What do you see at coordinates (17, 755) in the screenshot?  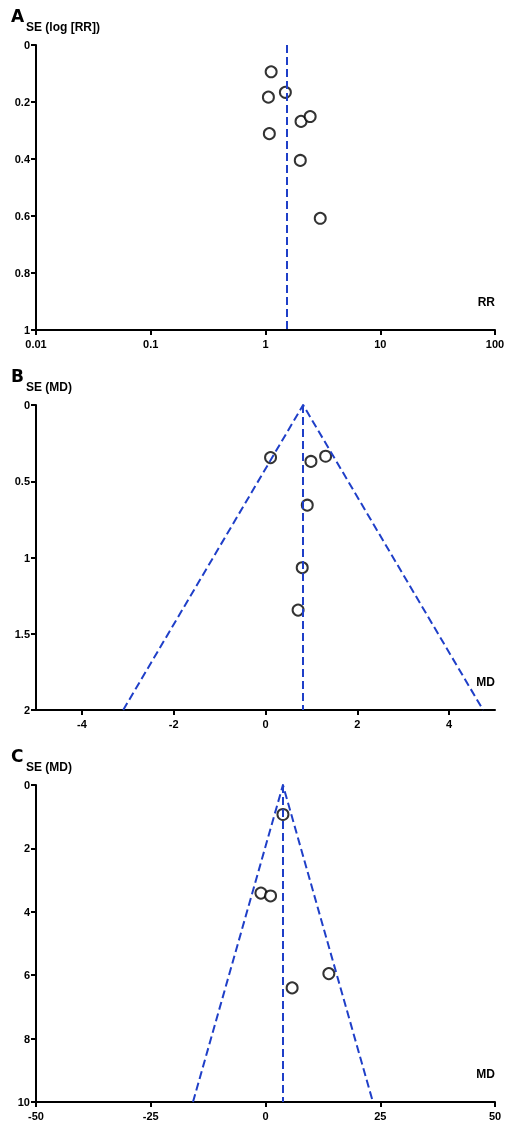 I see `chart-title: C` at bounding box center [17, 755].